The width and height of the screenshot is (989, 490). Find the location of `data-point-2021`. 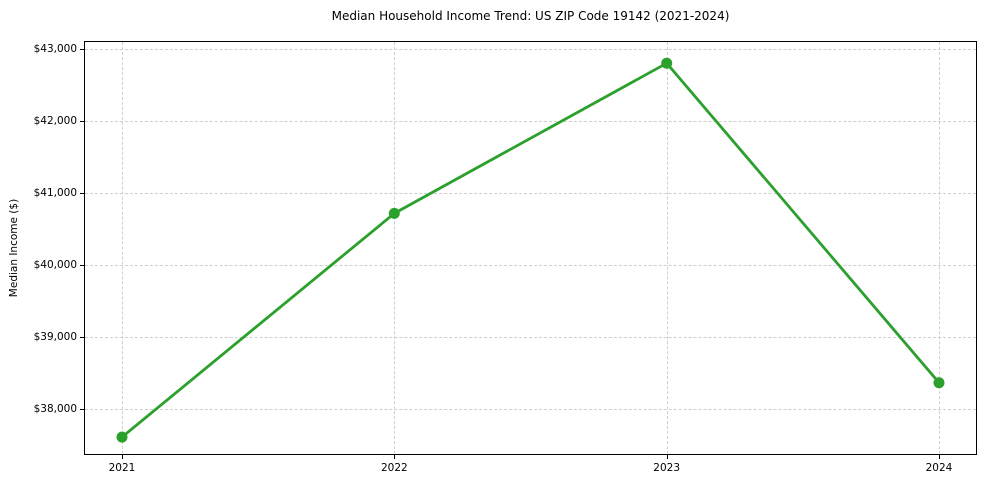

data-point-2021 is located at coordinates (122, 437).